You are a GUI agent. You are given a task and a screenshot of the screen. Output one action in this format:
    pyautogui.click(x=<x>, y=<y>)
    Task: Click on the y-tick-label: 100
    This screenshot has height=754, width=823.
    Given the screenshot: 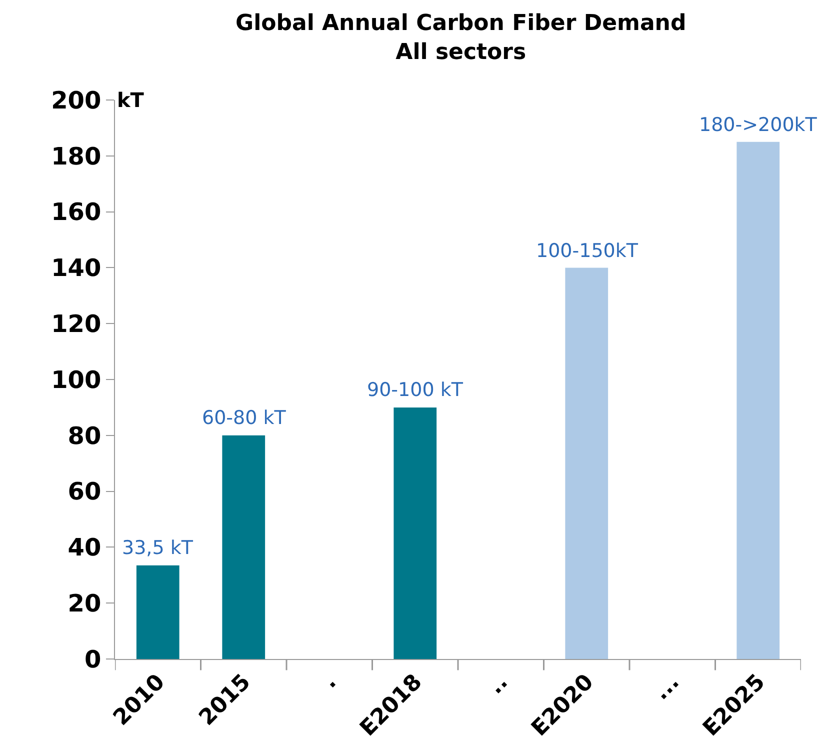 What is the action you would take?
    pyautogui.click(x=76, y=380)
    